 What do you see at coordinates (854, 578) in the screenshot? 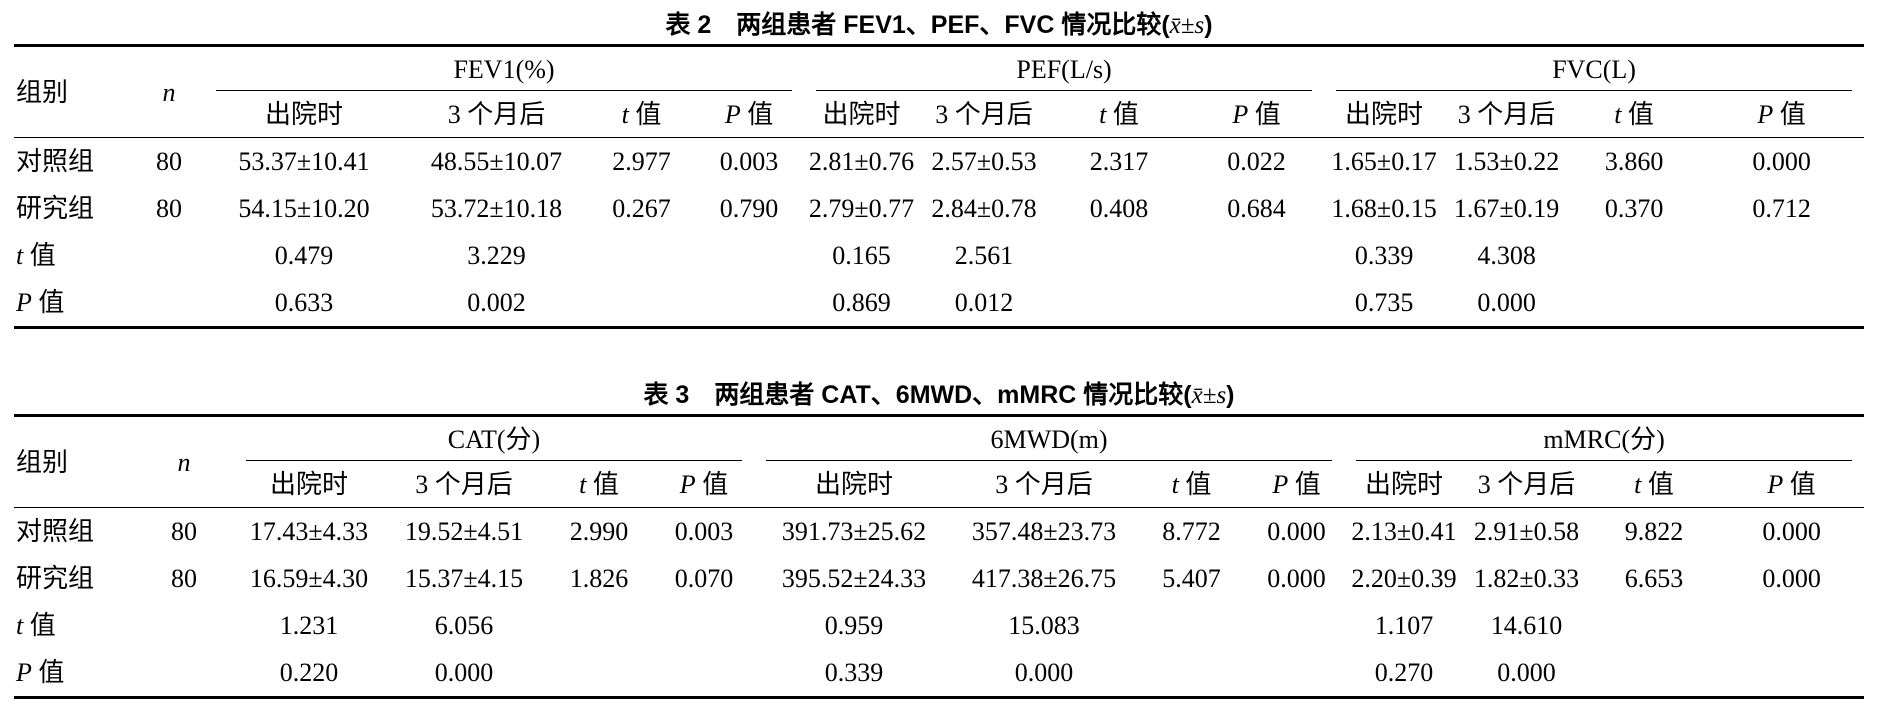
I see `table-cell: 395.52±24.33` at bounding box center [854, 578].